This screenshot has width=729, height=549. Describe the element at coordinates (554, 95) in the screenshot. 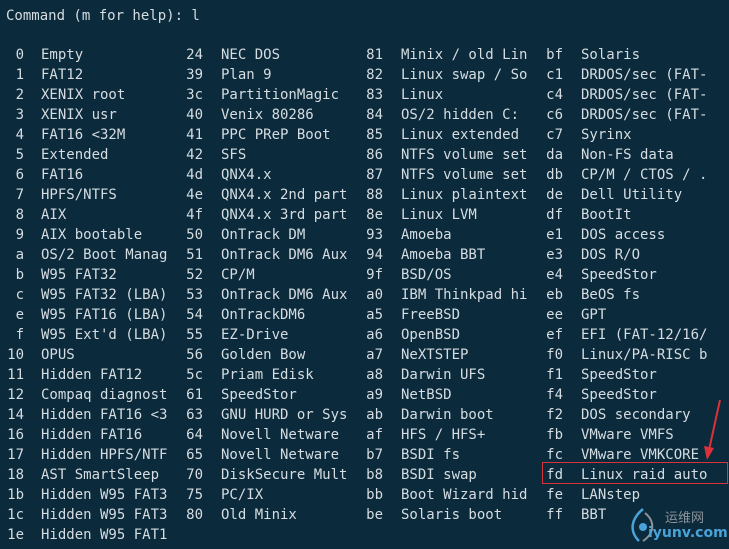

I see `partition-type-code: c4` at that location.